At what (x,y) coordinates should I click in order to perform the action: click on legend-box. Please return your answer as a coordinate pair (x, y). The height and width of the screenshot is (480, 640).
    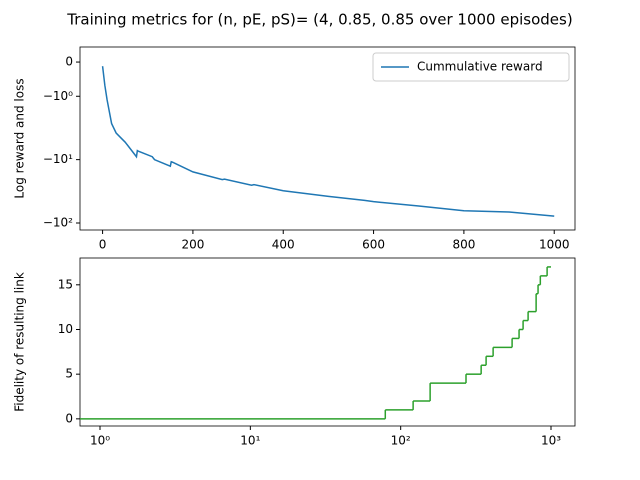
    Looking at the image, I should click on (471, 67).